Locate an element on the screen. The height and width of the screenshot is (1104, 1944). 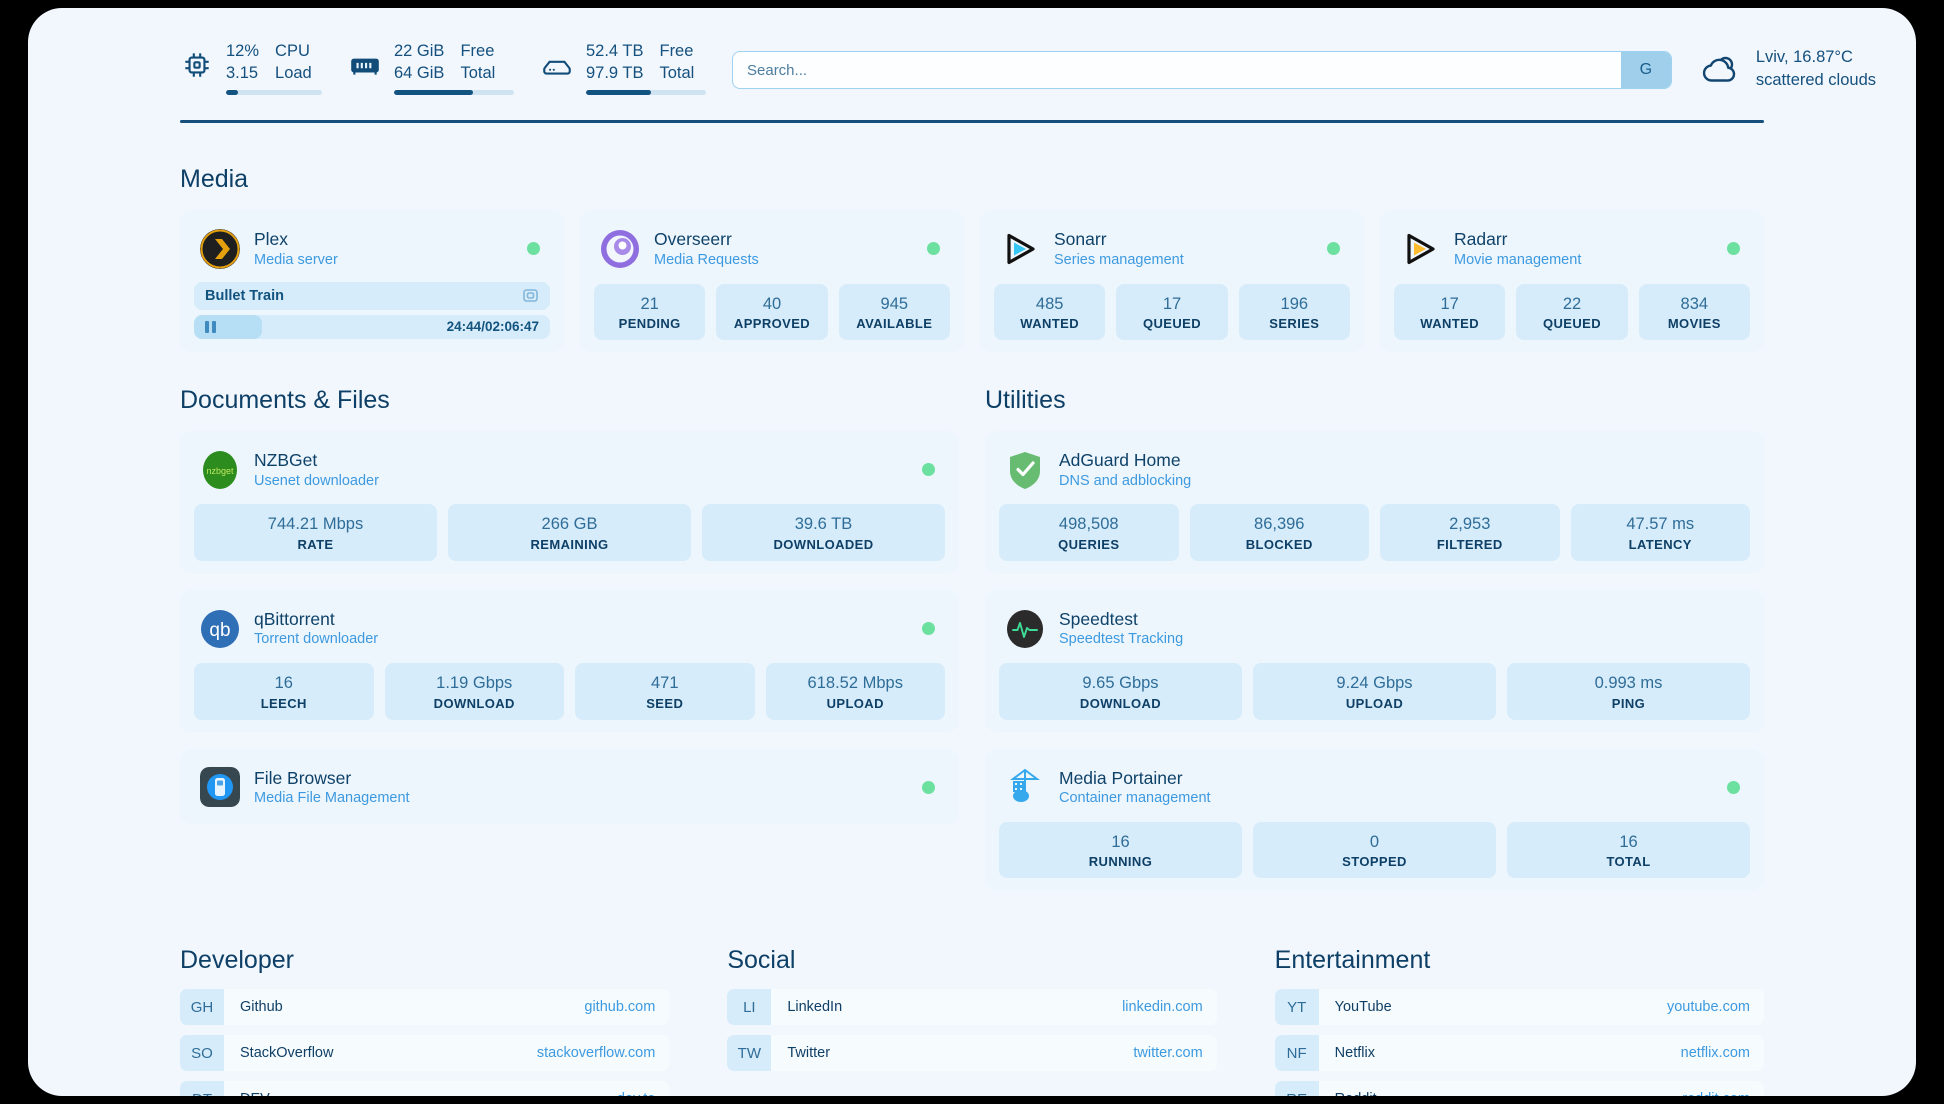
playback-elapsed: 24:44 is located at coordinates (464, 327).